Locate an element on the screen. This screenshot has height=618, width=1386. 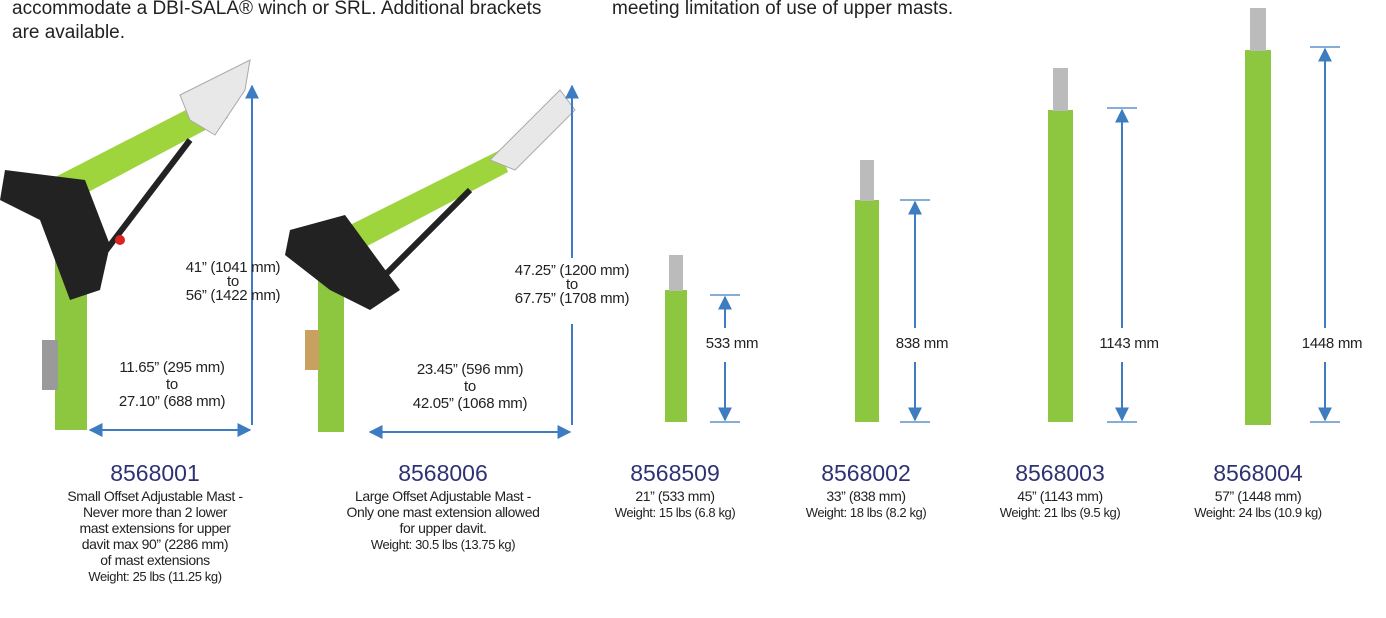
height-dimension: 47.25” (1200 mm) is located at coordinates (572, 270).